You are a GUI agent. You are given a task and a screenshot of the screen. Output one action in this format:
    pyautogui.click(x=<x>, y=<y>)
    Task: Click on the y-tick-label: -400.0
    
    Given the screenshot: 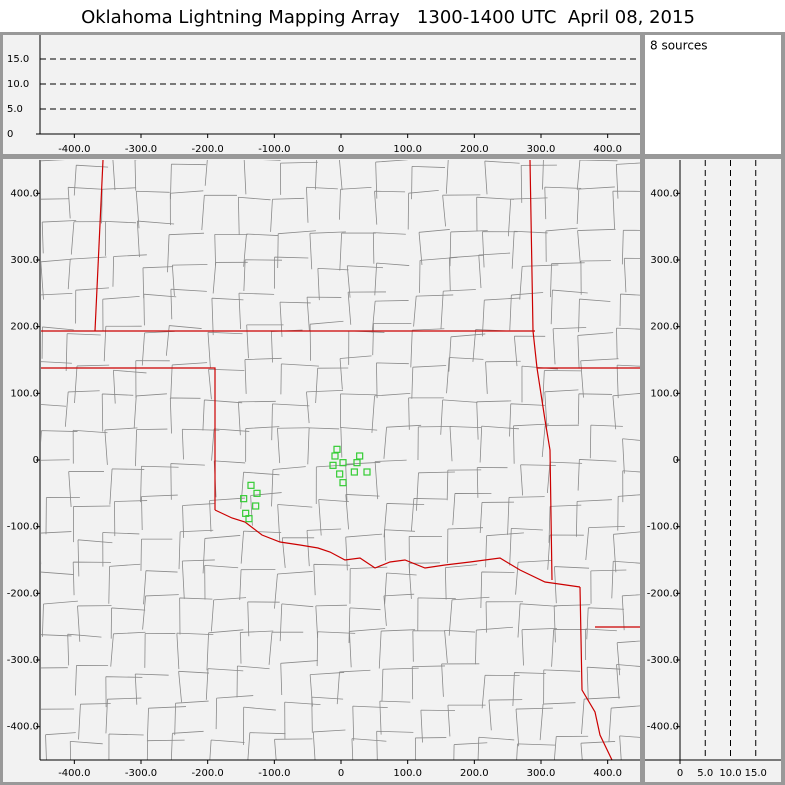 What is the action you would take?
    pyautogui.click(x=23, y=727)
    